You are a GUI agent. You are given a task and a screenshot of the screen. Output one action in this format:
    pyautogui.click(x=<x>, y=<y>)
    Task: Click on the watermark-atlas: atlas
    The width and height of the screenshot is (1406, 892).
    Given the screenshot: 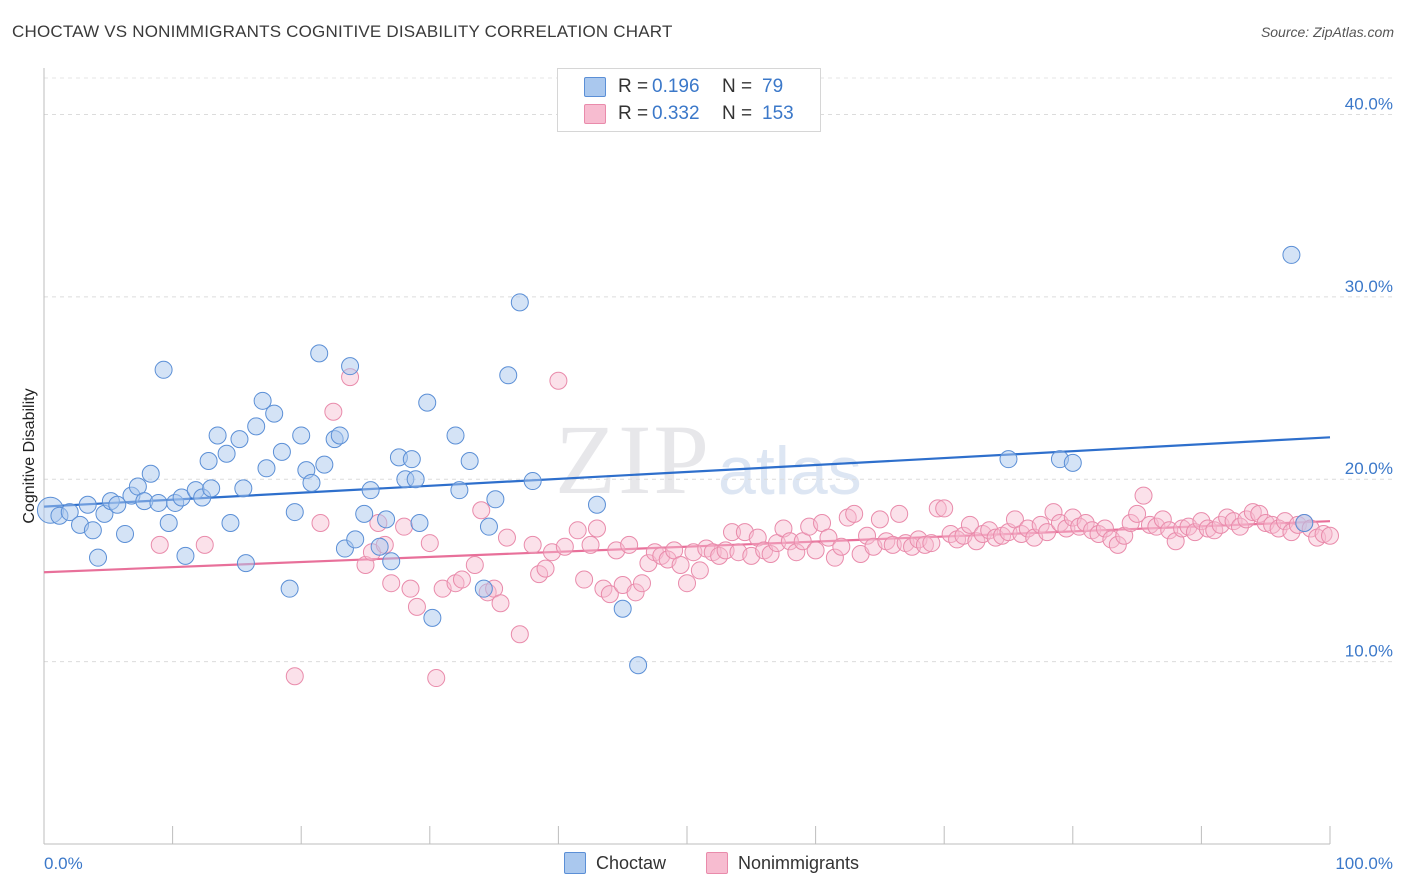 What is the action you would take?
    pyautogui.click(x=790, y=471)
    